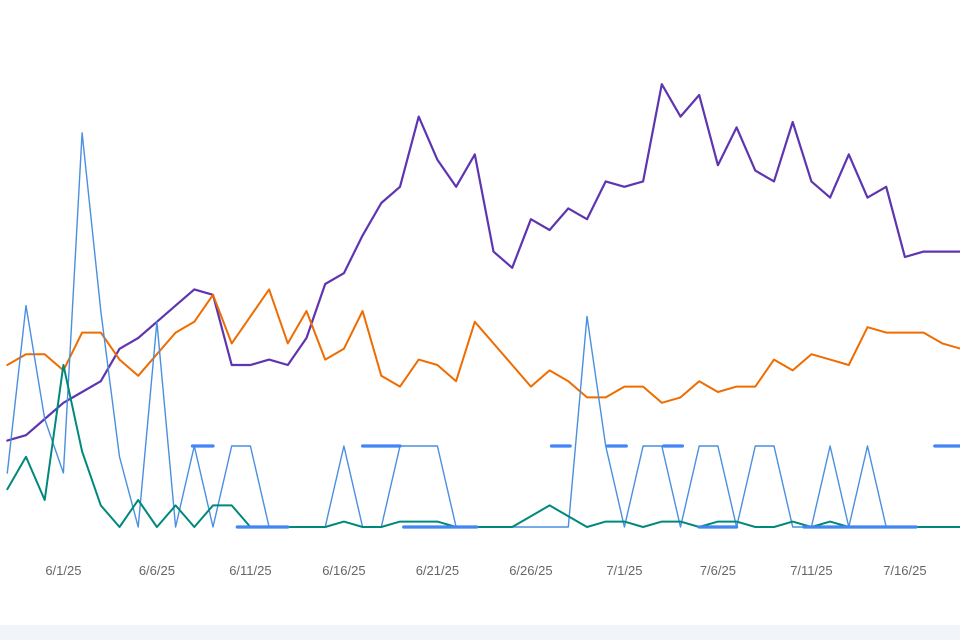 The image size is (960, 640). I want to click on x-tick-label: 6/26/25, so click(530, 570).